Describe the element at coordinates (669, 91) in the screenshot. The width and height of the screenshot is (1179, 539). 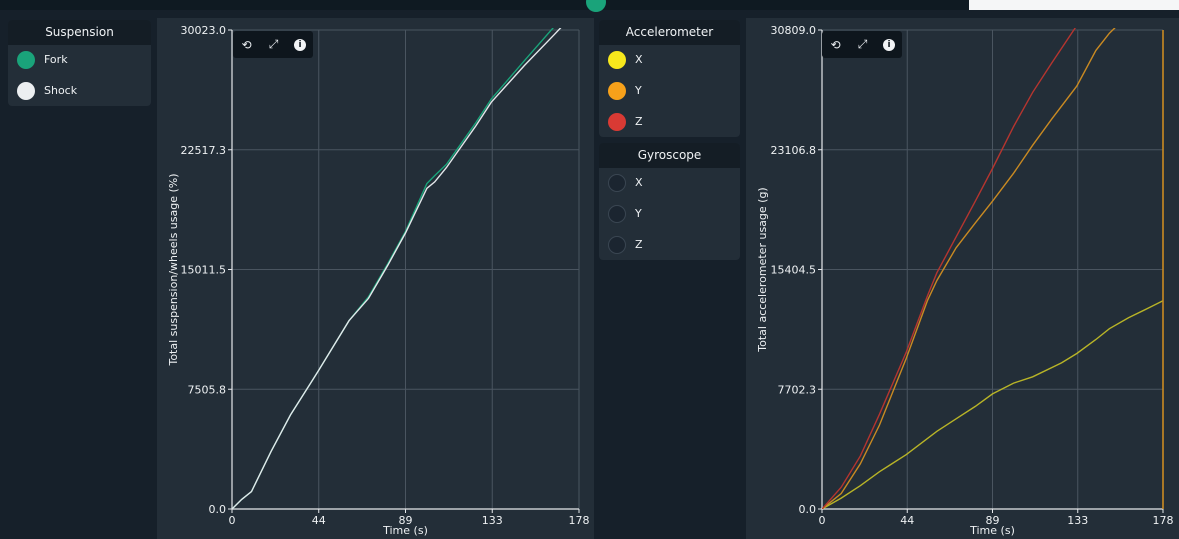
I see `legend-item-accel-y: Y` at that location.